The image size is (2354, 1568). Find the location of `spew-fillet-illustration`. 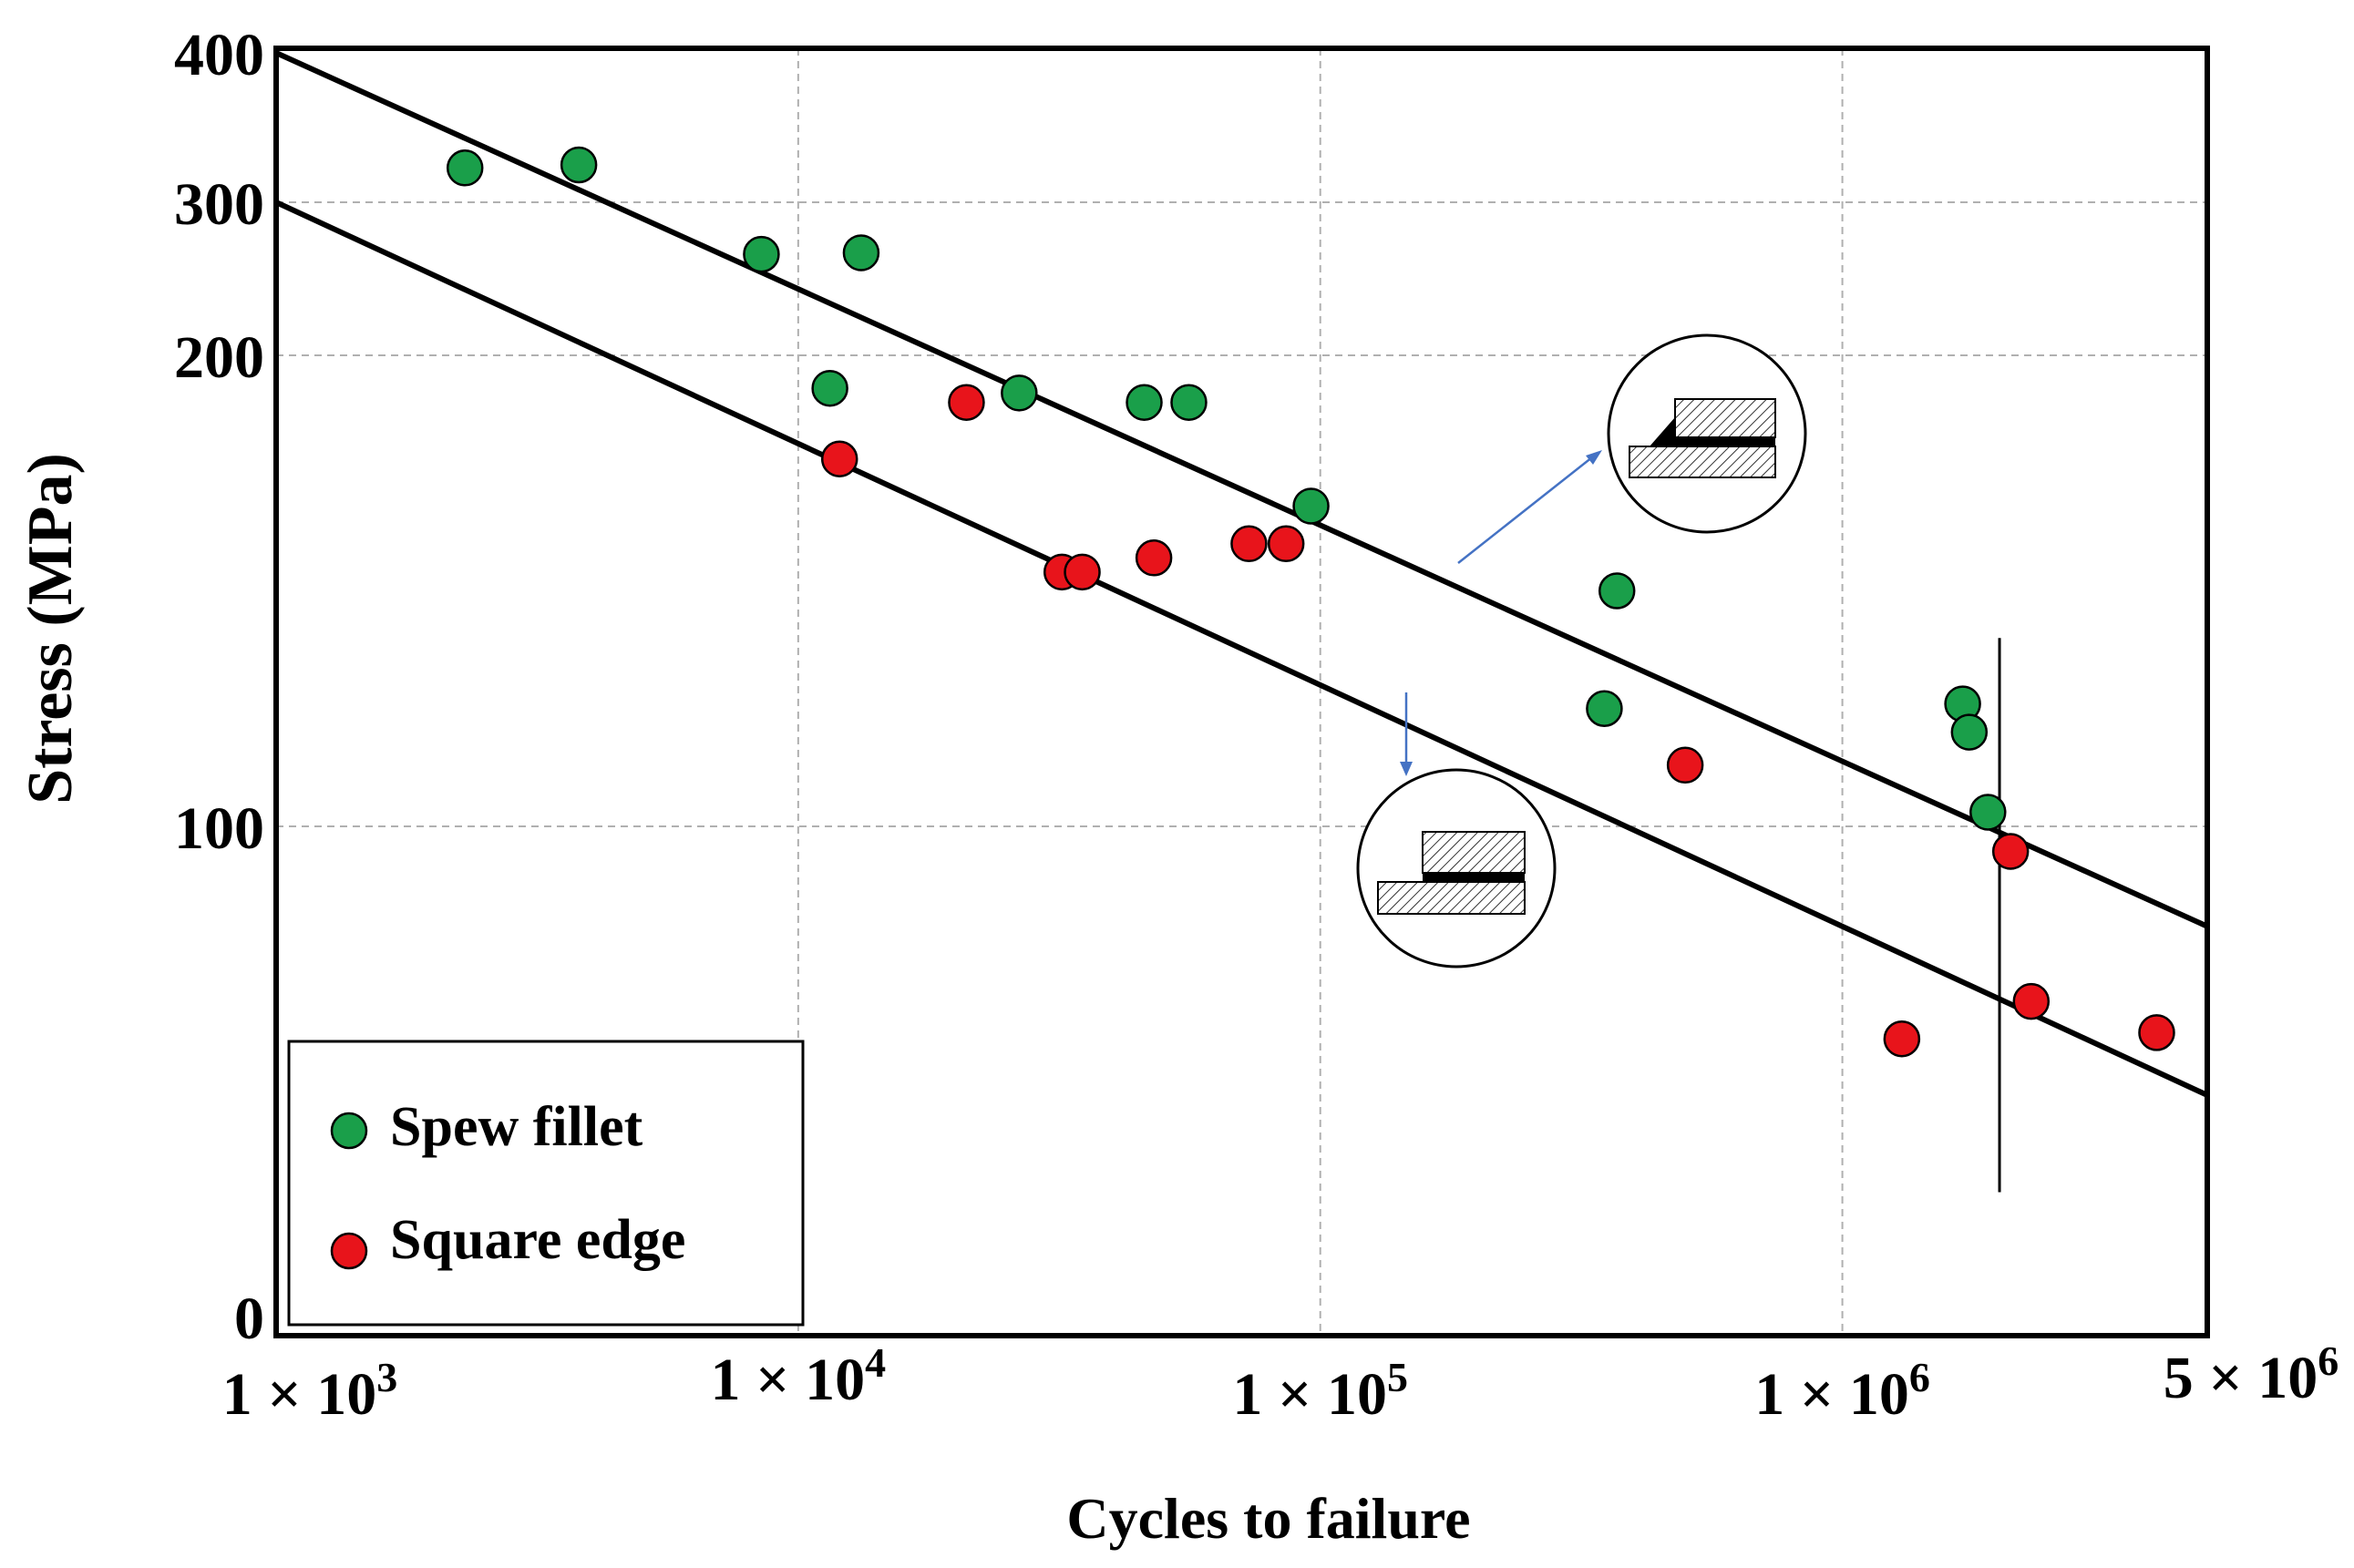

spew-fillet-illustration is located at coordinates (1632, 448).